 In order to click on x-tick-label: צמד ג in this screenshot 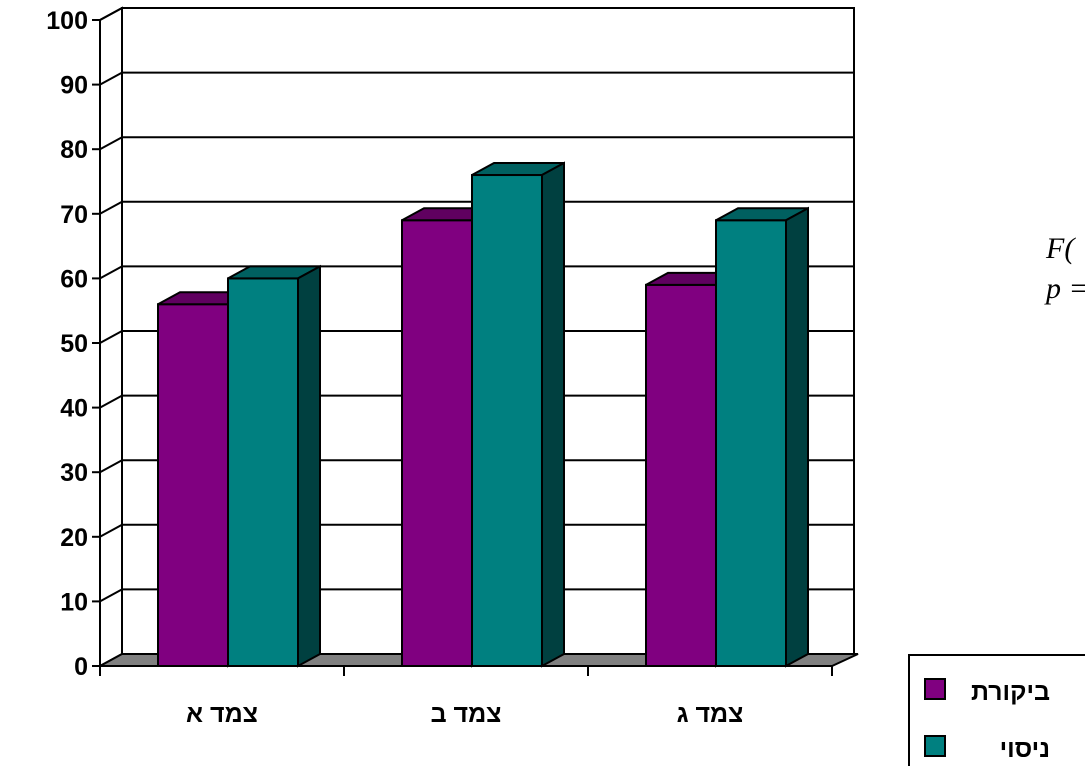, I will do `click(710, 714)`.